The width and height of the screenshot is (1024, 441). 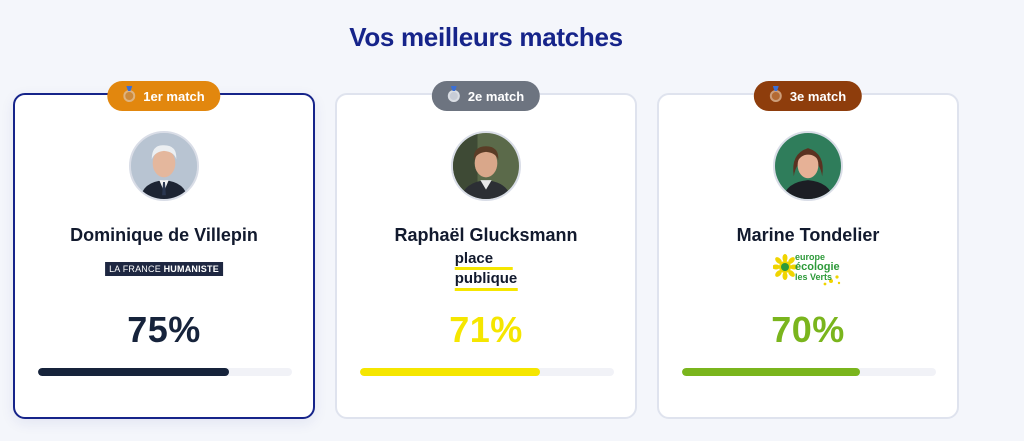 I want to click on rank-label: 3e match, so click(x=818, y=96).